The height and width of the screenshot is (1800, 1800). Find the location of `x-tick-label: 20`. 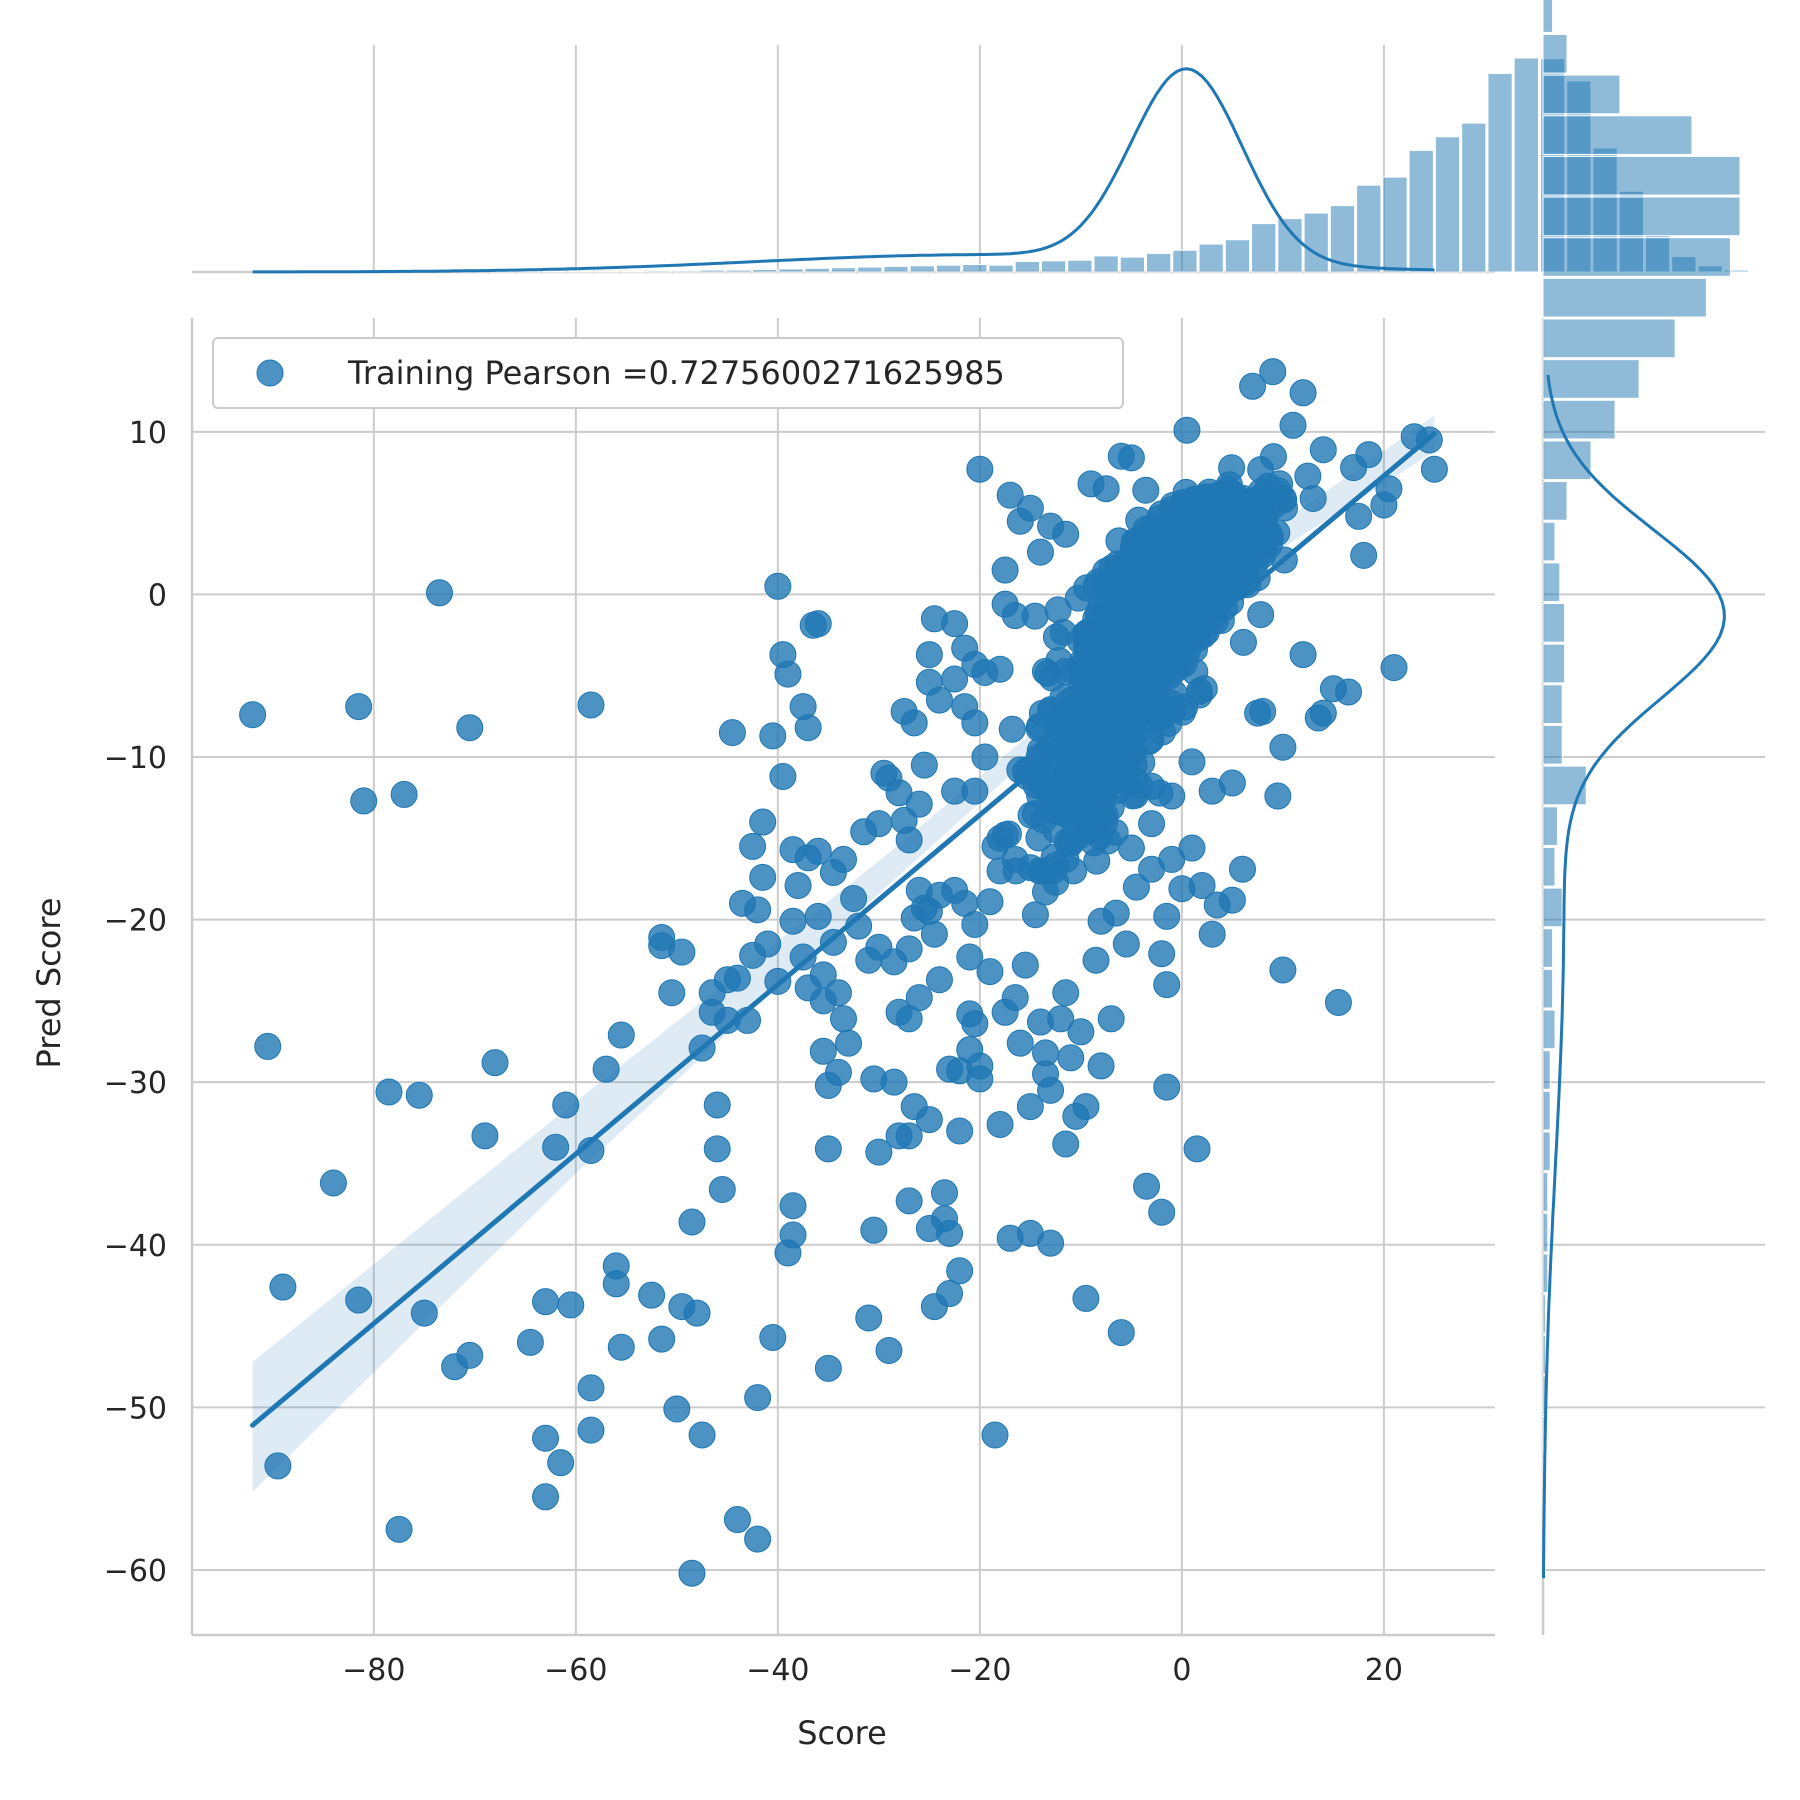

x-tick-label: 20 is located at coordinates (1384, 1670).